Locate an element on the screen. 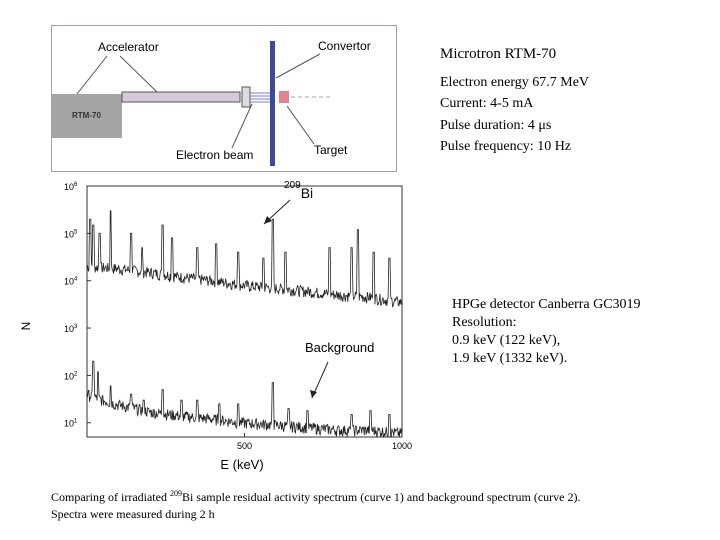 The width and height of the screenshot is (720, 540). series-label-background: Background is located at coordinates (339, 347).